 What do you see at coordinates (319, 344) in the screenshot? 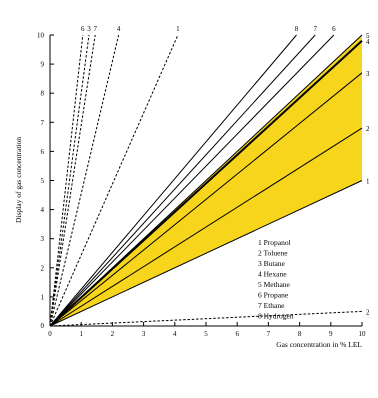
I see `x-axis-title: Gas concentration in % LEL` at bounding box center [319, 344].